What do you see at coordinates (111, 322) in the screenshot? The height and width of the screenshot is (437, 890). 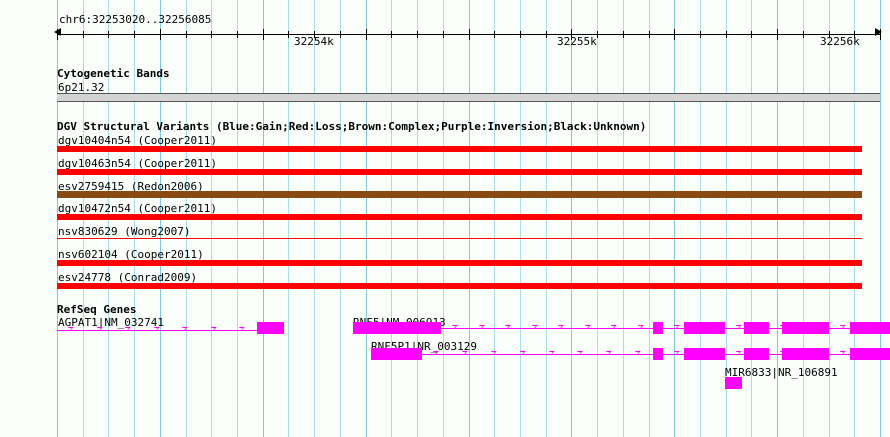 I see `gene-label-agpat1: AGPAT1|NM_032741` at bounding box center [111, 322].